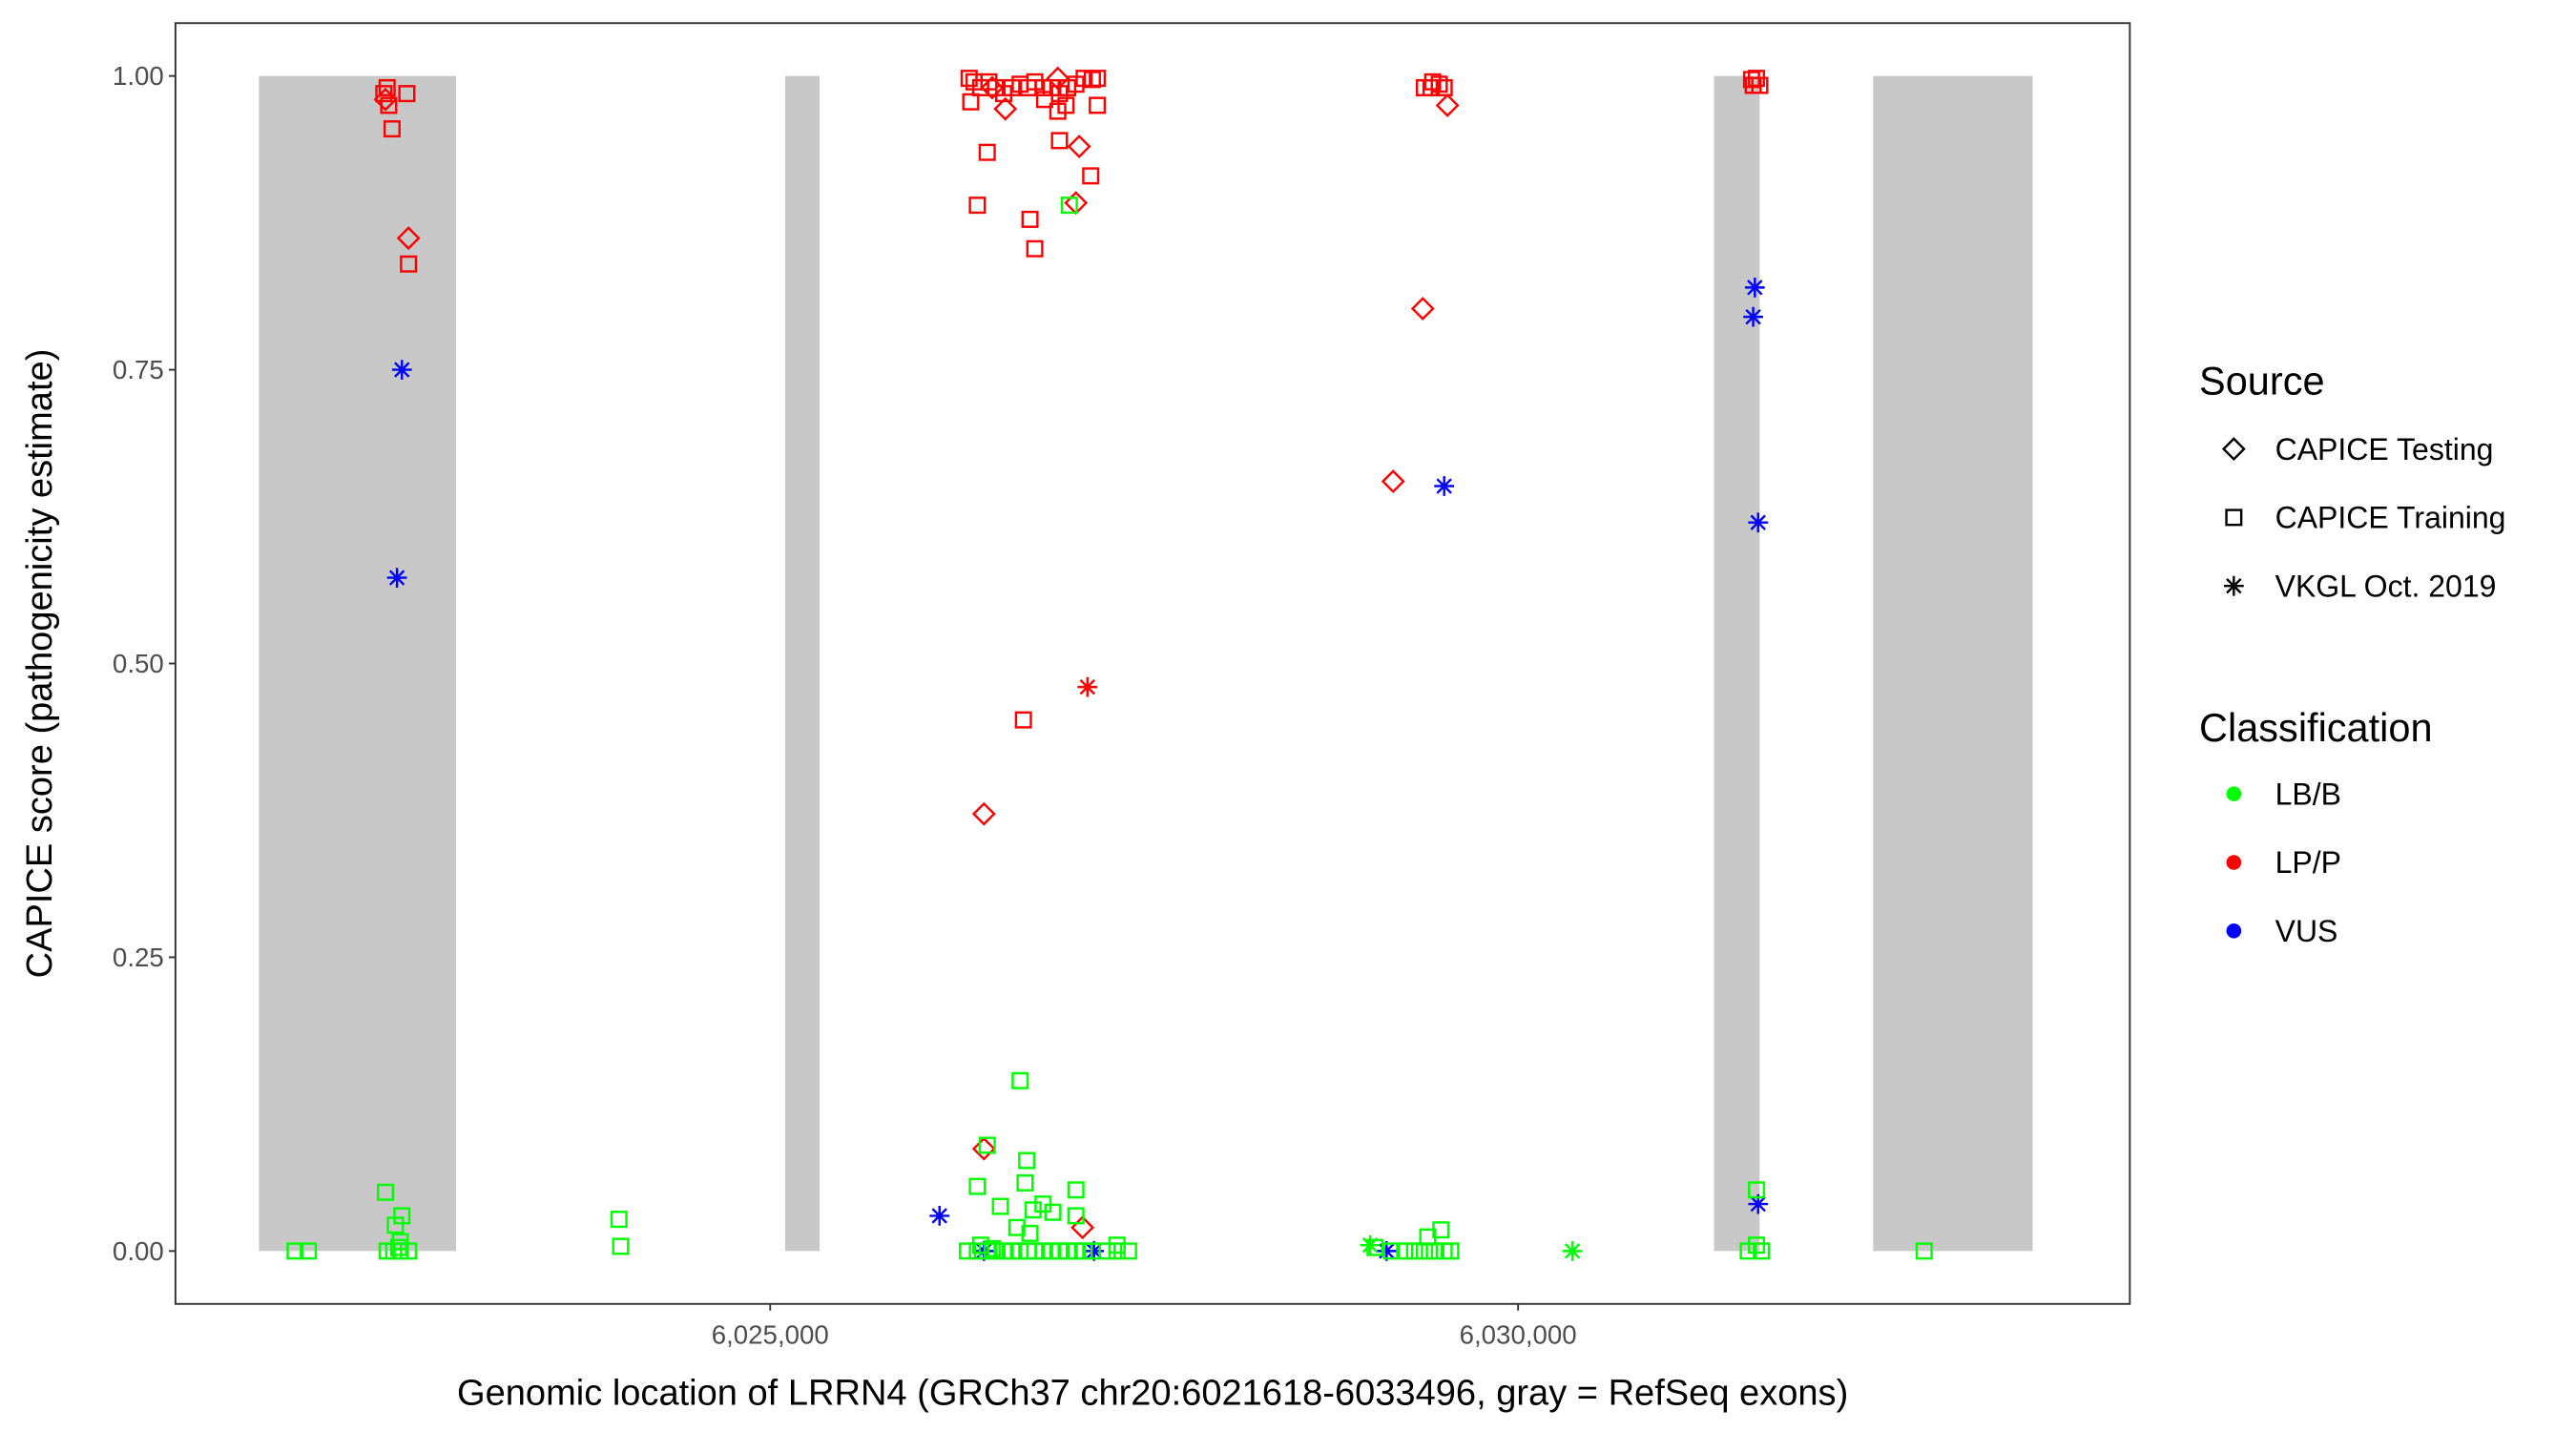 This screenshot has width=2576, height=1431. Describe the element at coordinates (1518, 1334) in the screenshot. I see `x-tick-label: 6,030,000` at that location.